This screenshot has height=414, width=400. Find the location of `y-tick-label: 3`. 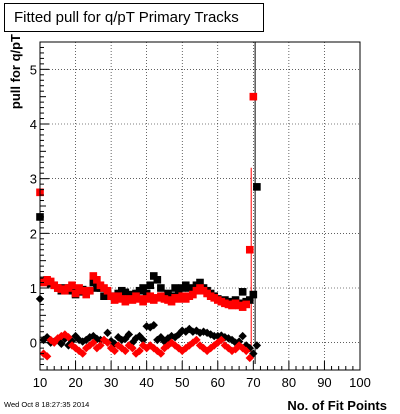

y-tick-label: 3 is located at coordinates (33, 179).